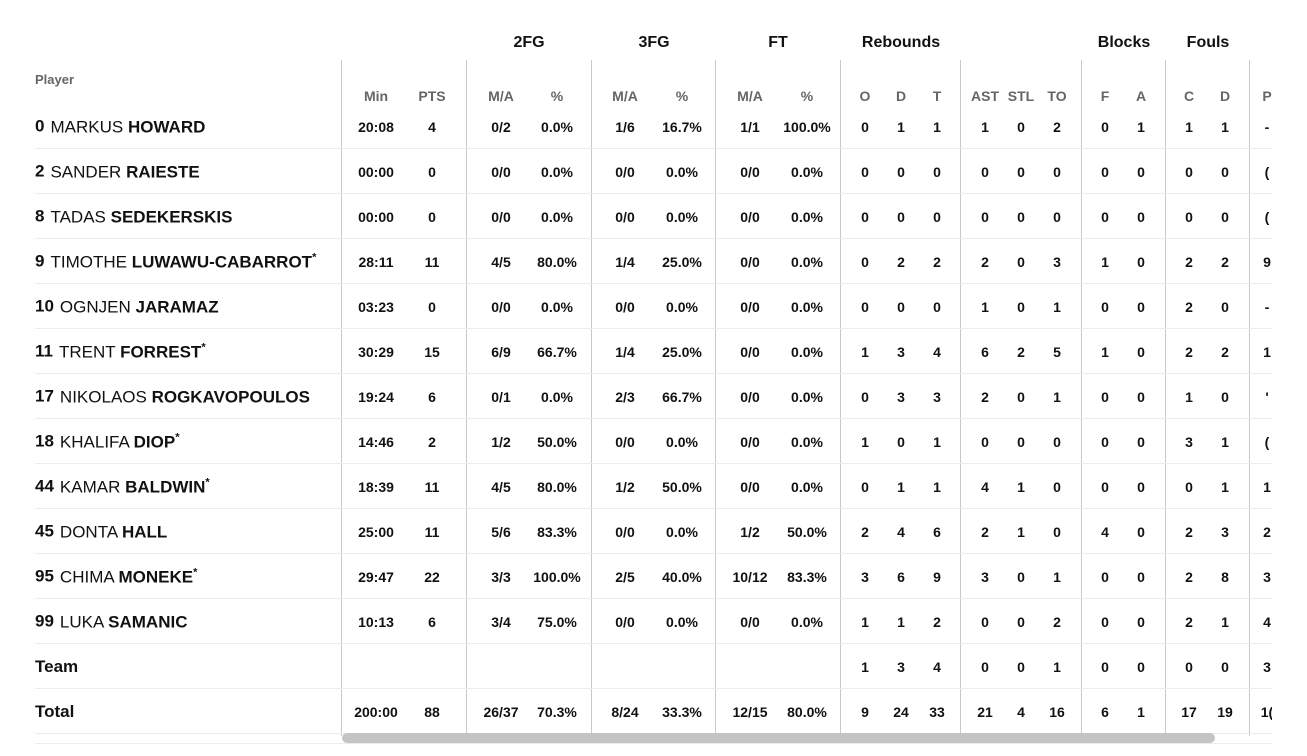 The width and height of the screenshot is (1307, 756). Describe the element at coordinates (134, 216) in the screenshot. I see `player-name: 8 TADAS SEDEKERSKIS` at that location.